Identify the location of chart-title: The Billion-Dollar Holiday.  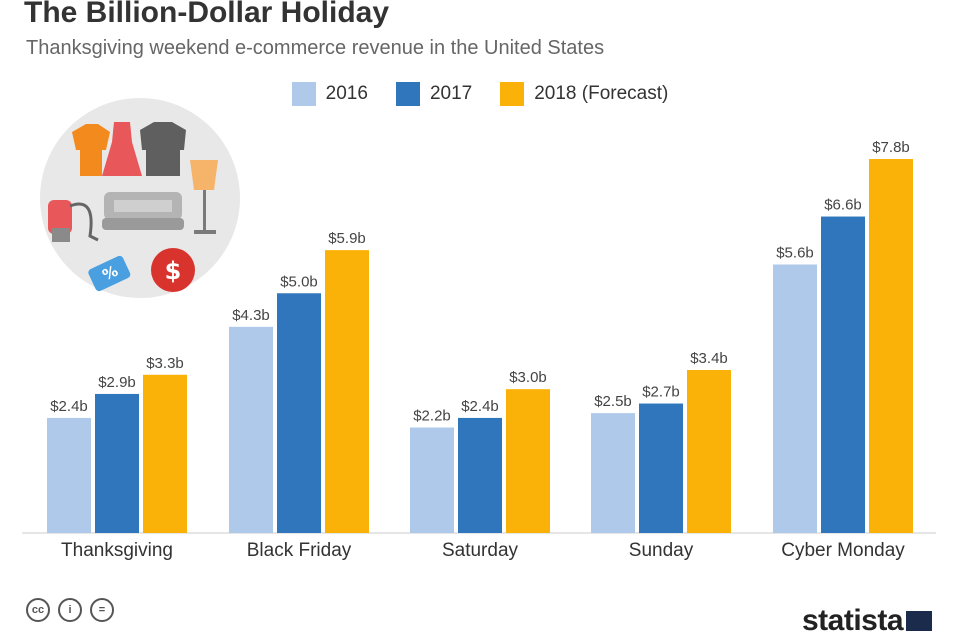
(207, 14).